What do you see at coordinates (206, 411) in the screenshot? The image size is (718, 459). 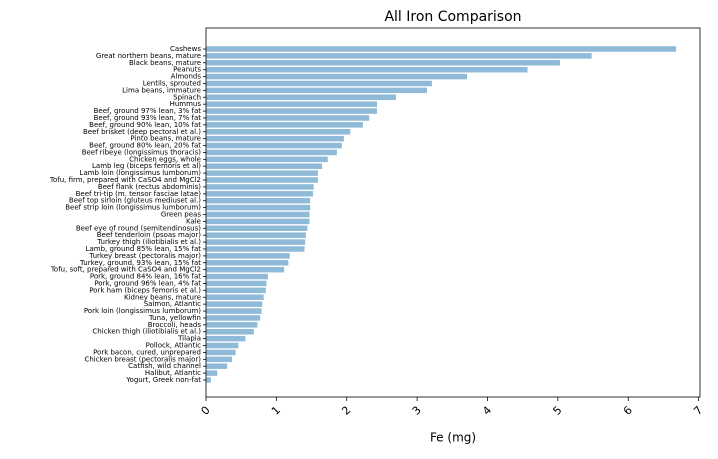 I see `x-tick-label: 0` at bounding box center [206, 411].